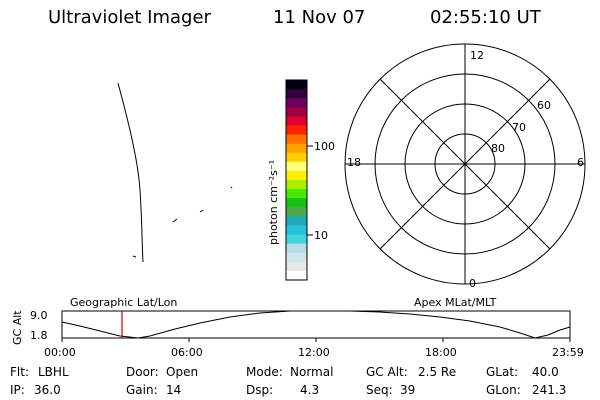  I want to click on altitude-curve, so click(316, 324).